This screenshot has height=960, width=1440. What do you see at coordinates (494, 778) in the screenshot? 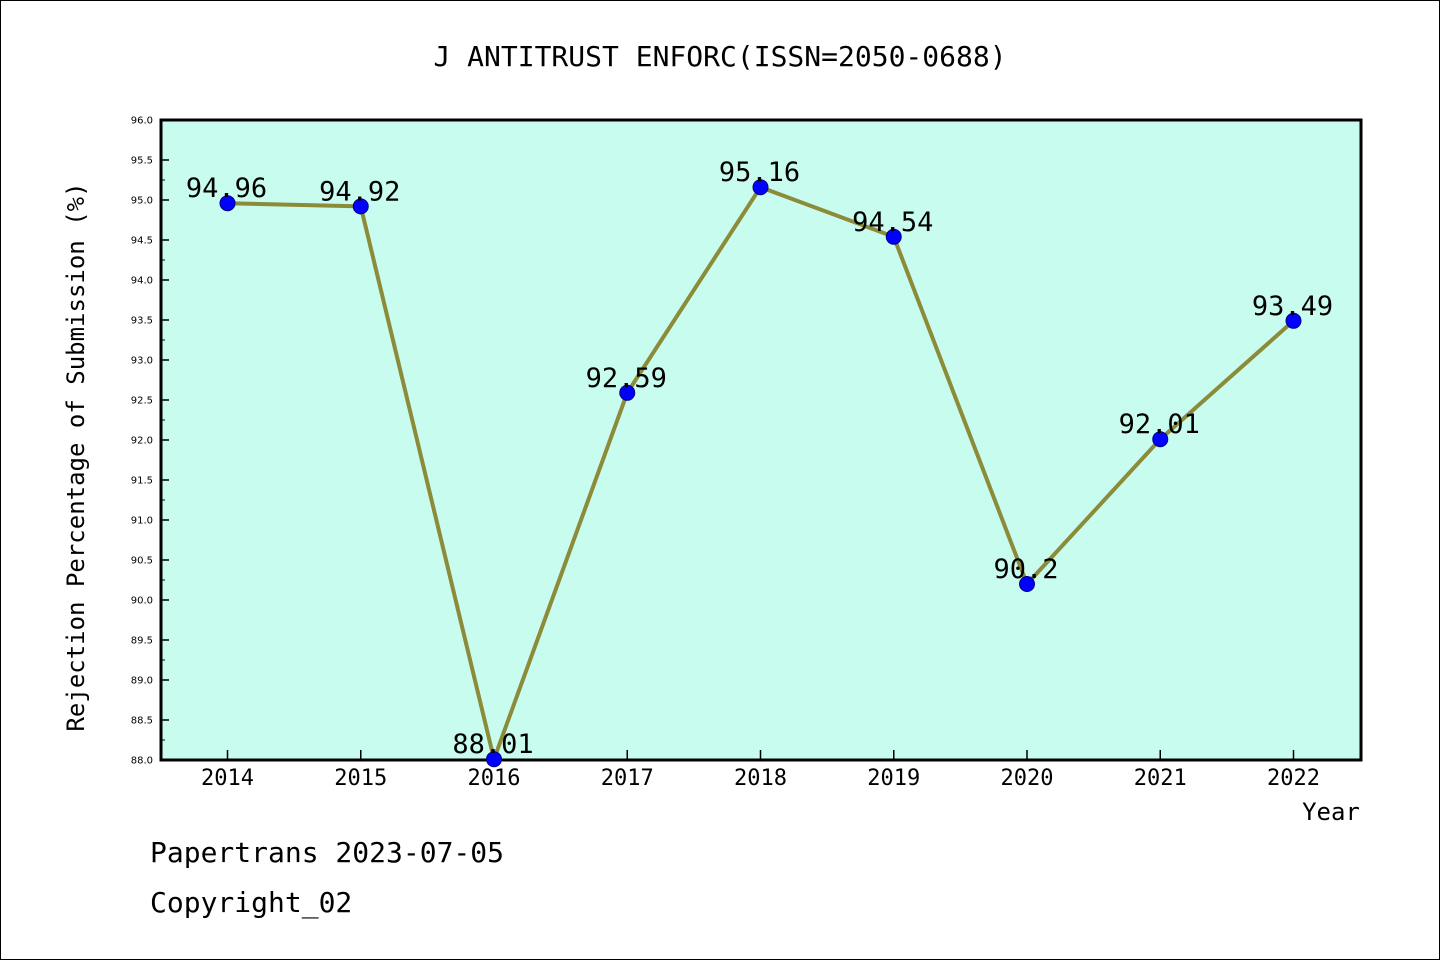
I see `x-tick-label: 2016` at bounding box center [494, 778].